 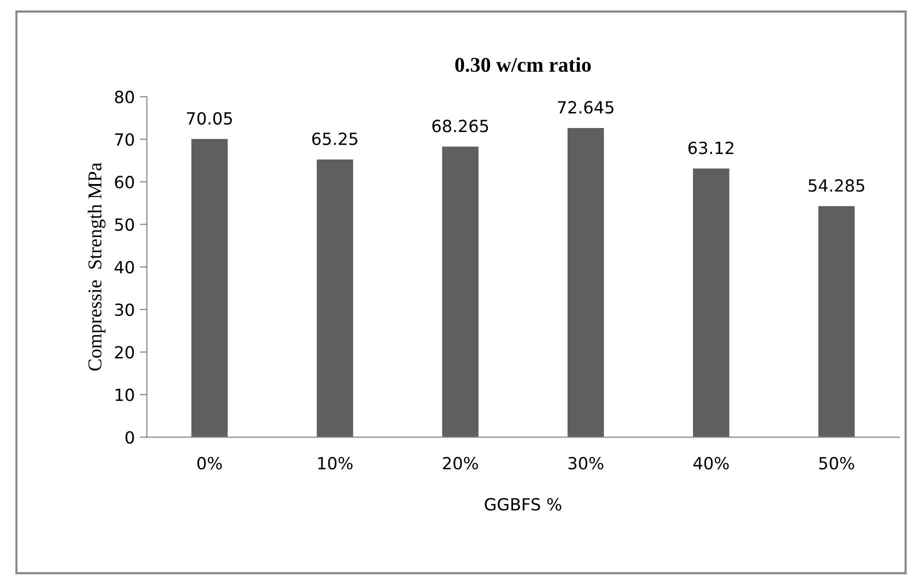 What do you see at coordinates (335, 463) in the screenshot?
I see `x-tick-label: 10%` at bounding box center [335, 463].